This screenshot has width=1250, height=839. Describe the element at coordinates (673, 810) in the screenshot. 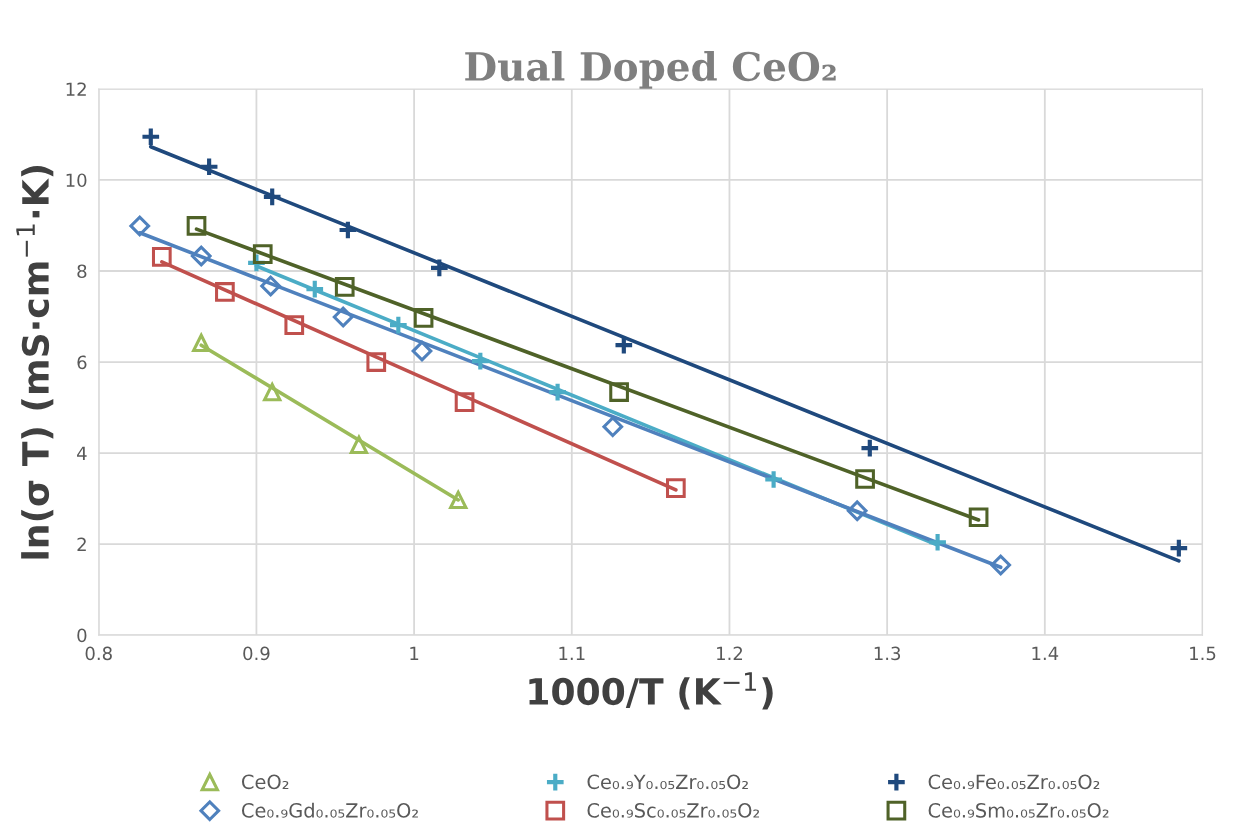

I see `legend-label: Ce₀.₉Sc₀.₀₅Zr₀.₀₅O₂` at that location.